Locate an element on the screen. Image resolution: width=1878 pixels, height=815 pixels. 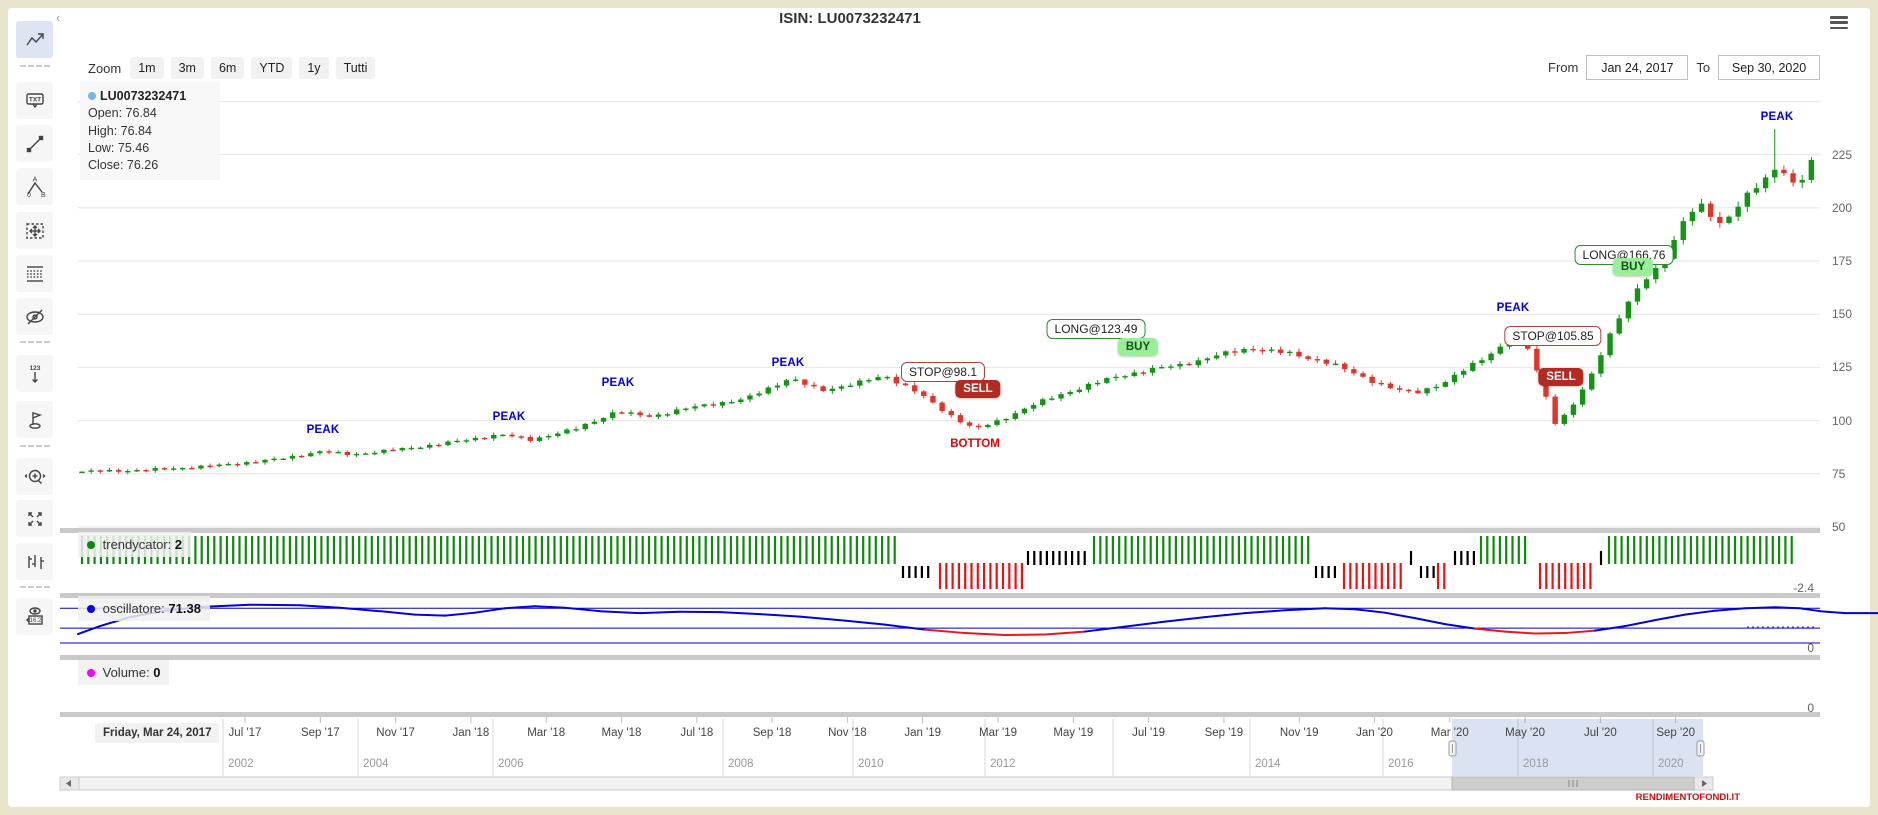
svg-text: 0 is located at coordinates (29, 195).